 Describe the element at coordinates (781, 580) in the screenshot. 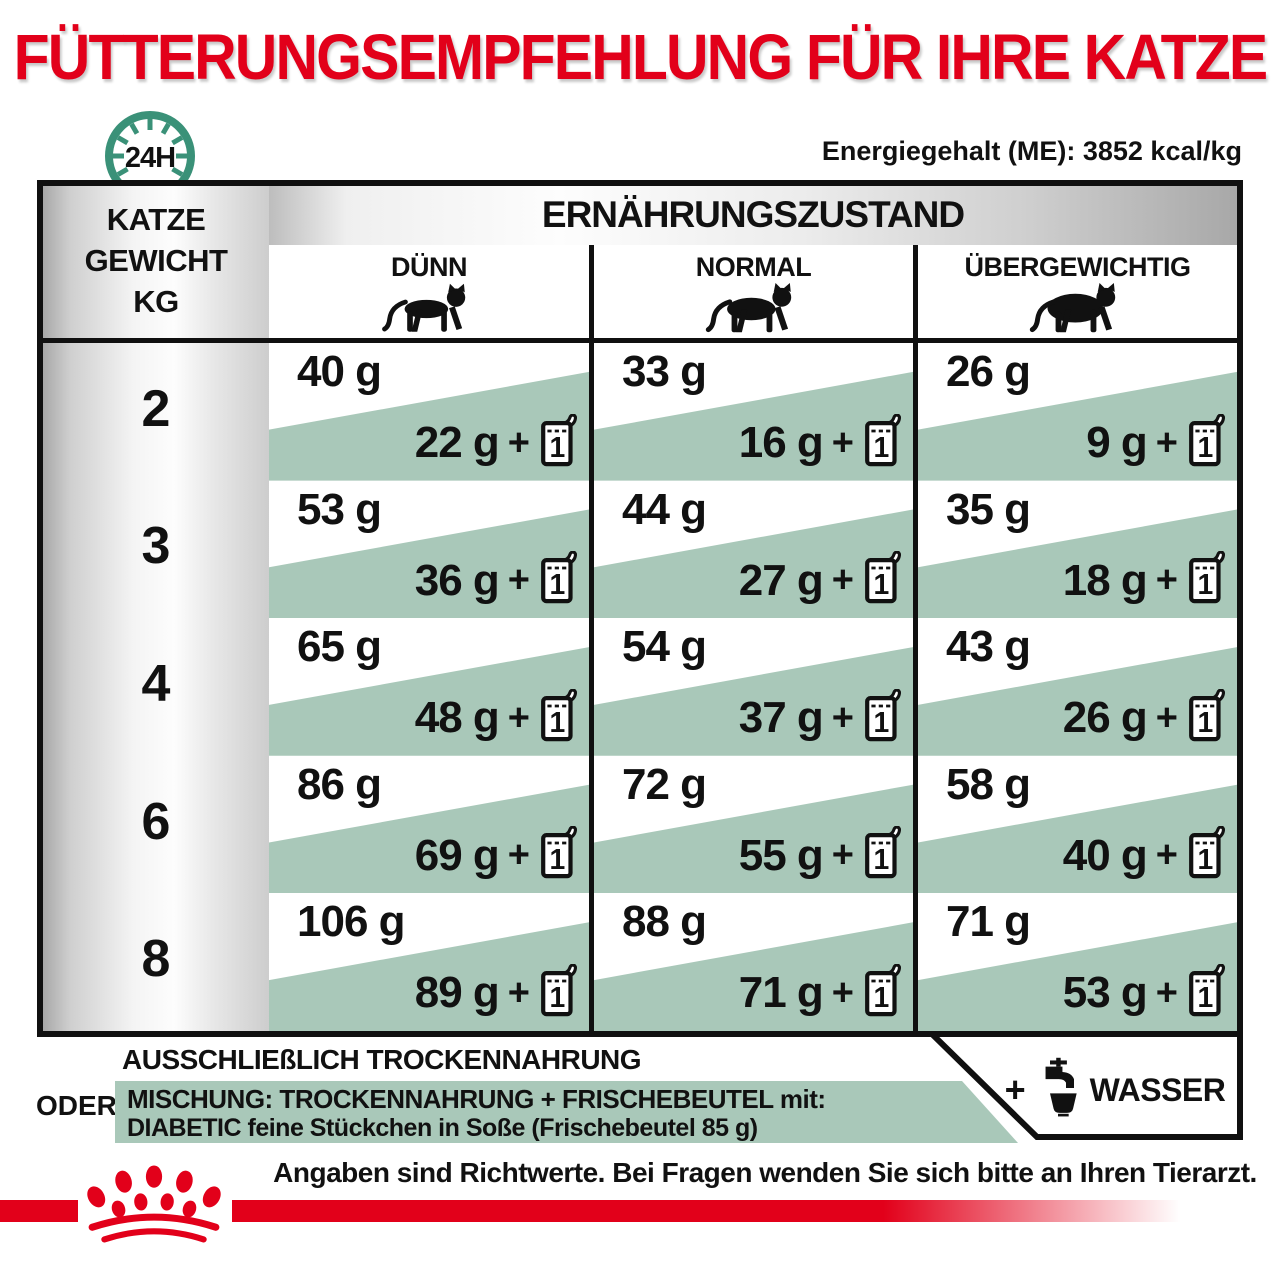

I see `mix-amount: 27 g` at that location.